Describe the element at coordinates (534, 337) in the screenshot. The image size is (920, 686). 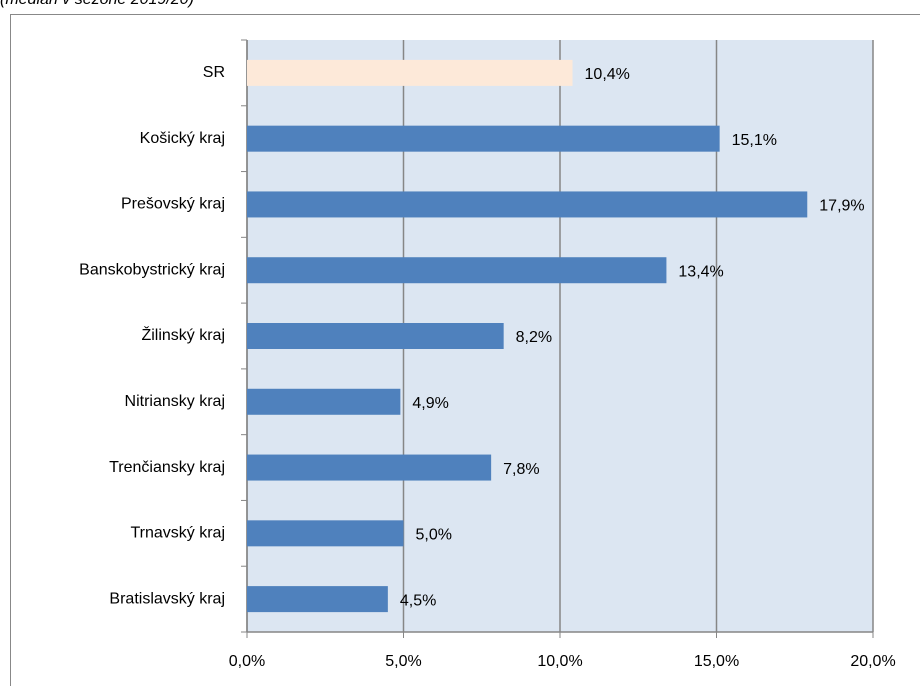
I see `value-label: 8,2%` at that location.